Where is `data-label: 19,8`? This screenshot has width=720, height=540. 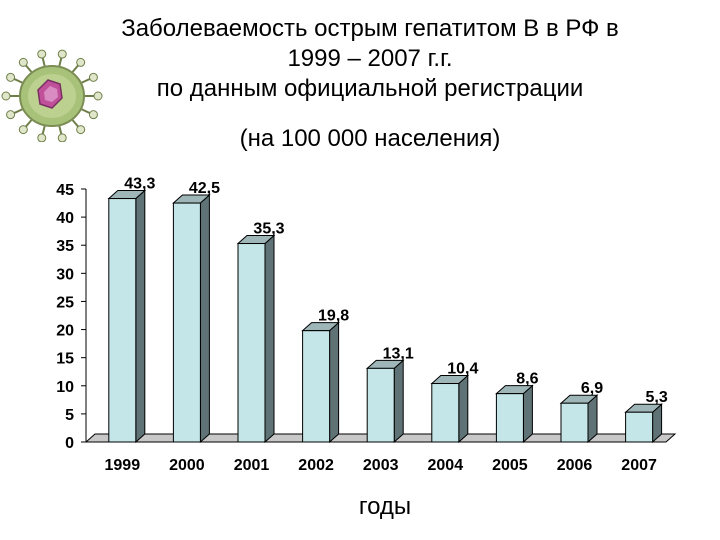
data-label: 19,8 is located at coordinates (333, 316).